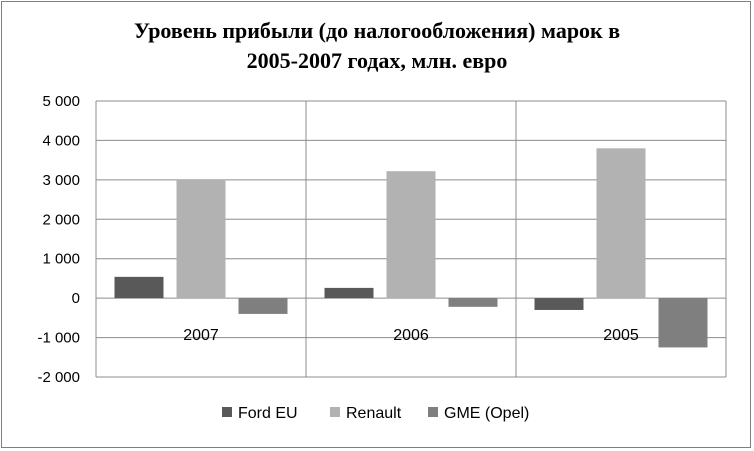 This screenshot has width=754, height=451. What do you see at coordinates (61, 140) in the screenshot?
I see `y-tick-label: 4 000` at bounding box center [61, 140].